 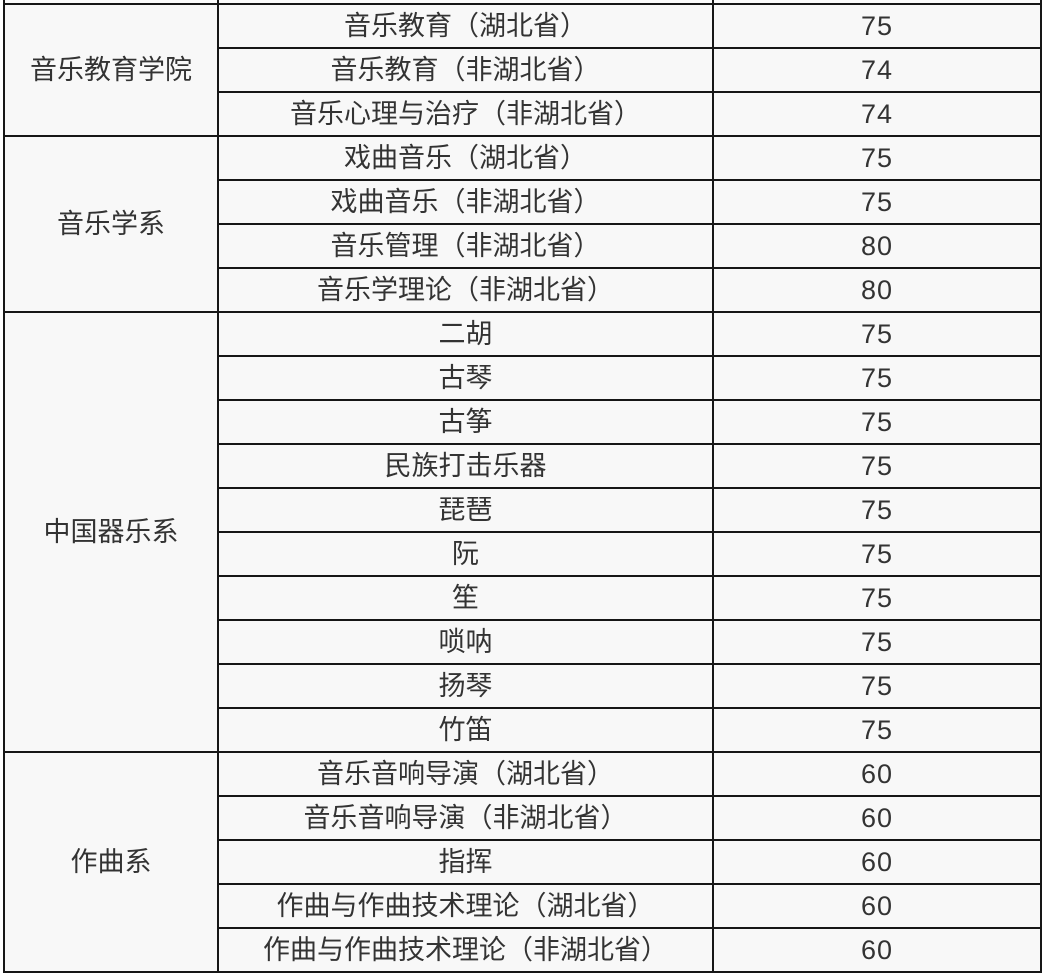 I want to click on table-row: 竹笛 75, so click(x=523, y=730).